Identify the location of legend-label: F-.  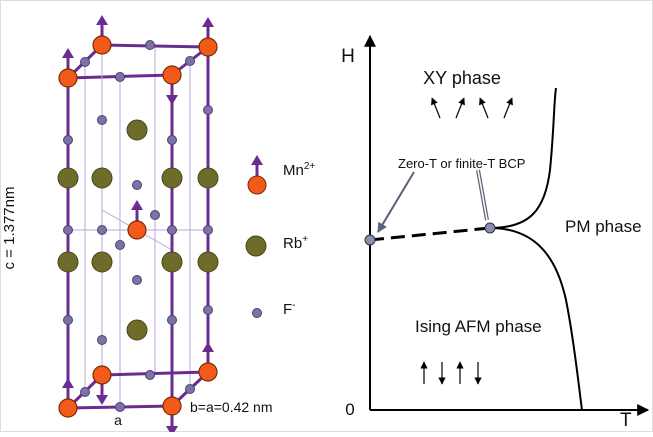
(289, 309).